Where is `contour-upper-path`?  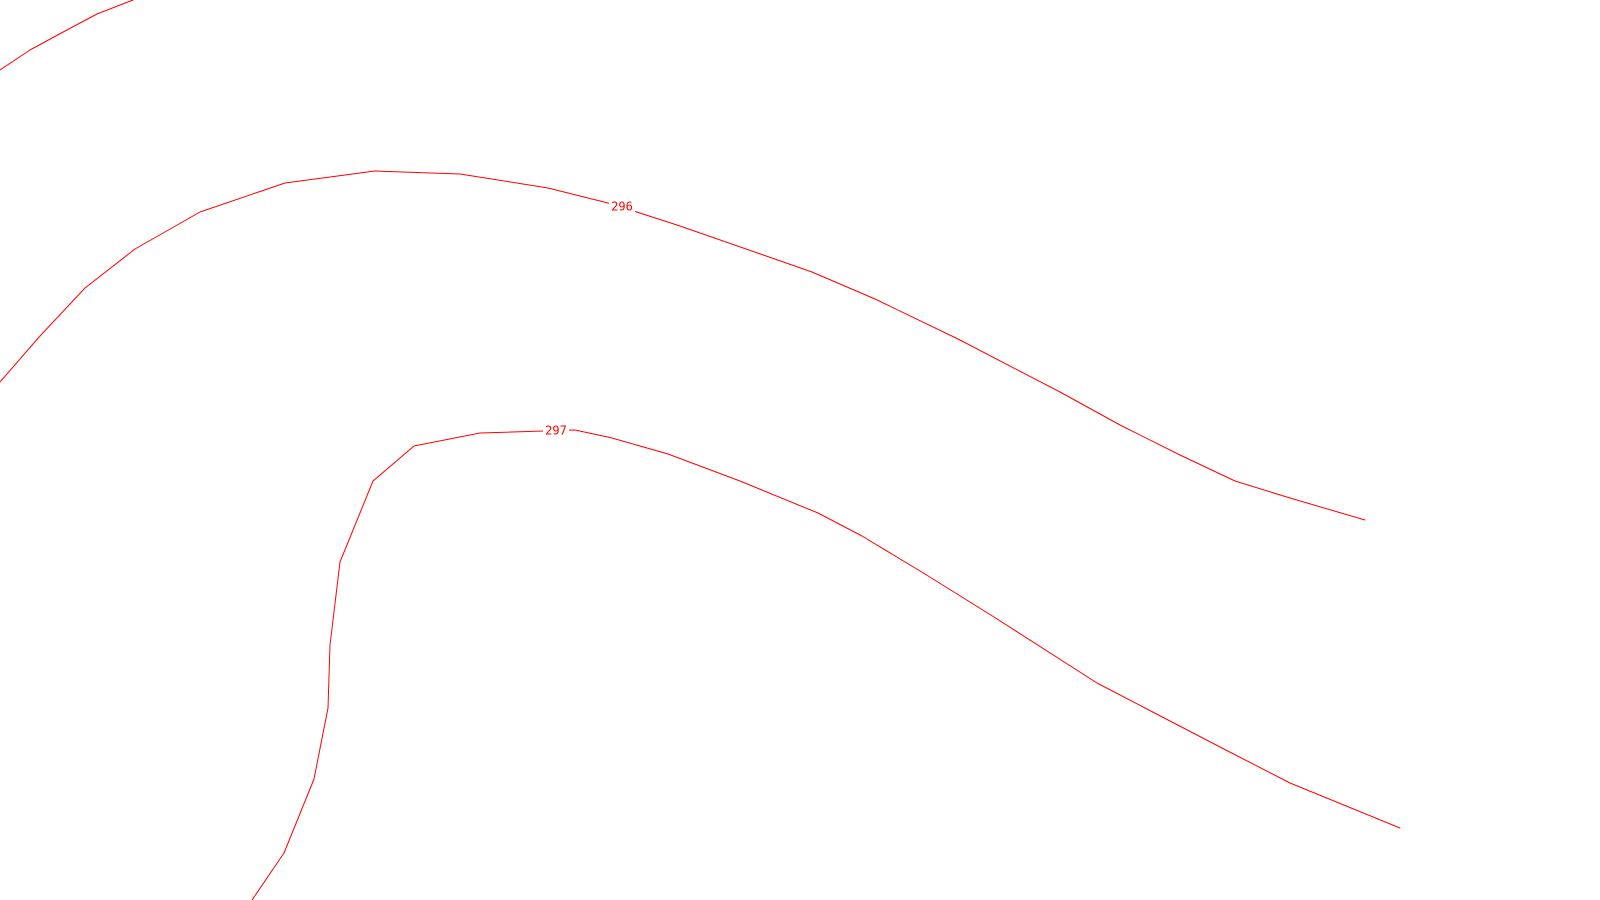 contour-upper-path is located at coordinates (67, 35).